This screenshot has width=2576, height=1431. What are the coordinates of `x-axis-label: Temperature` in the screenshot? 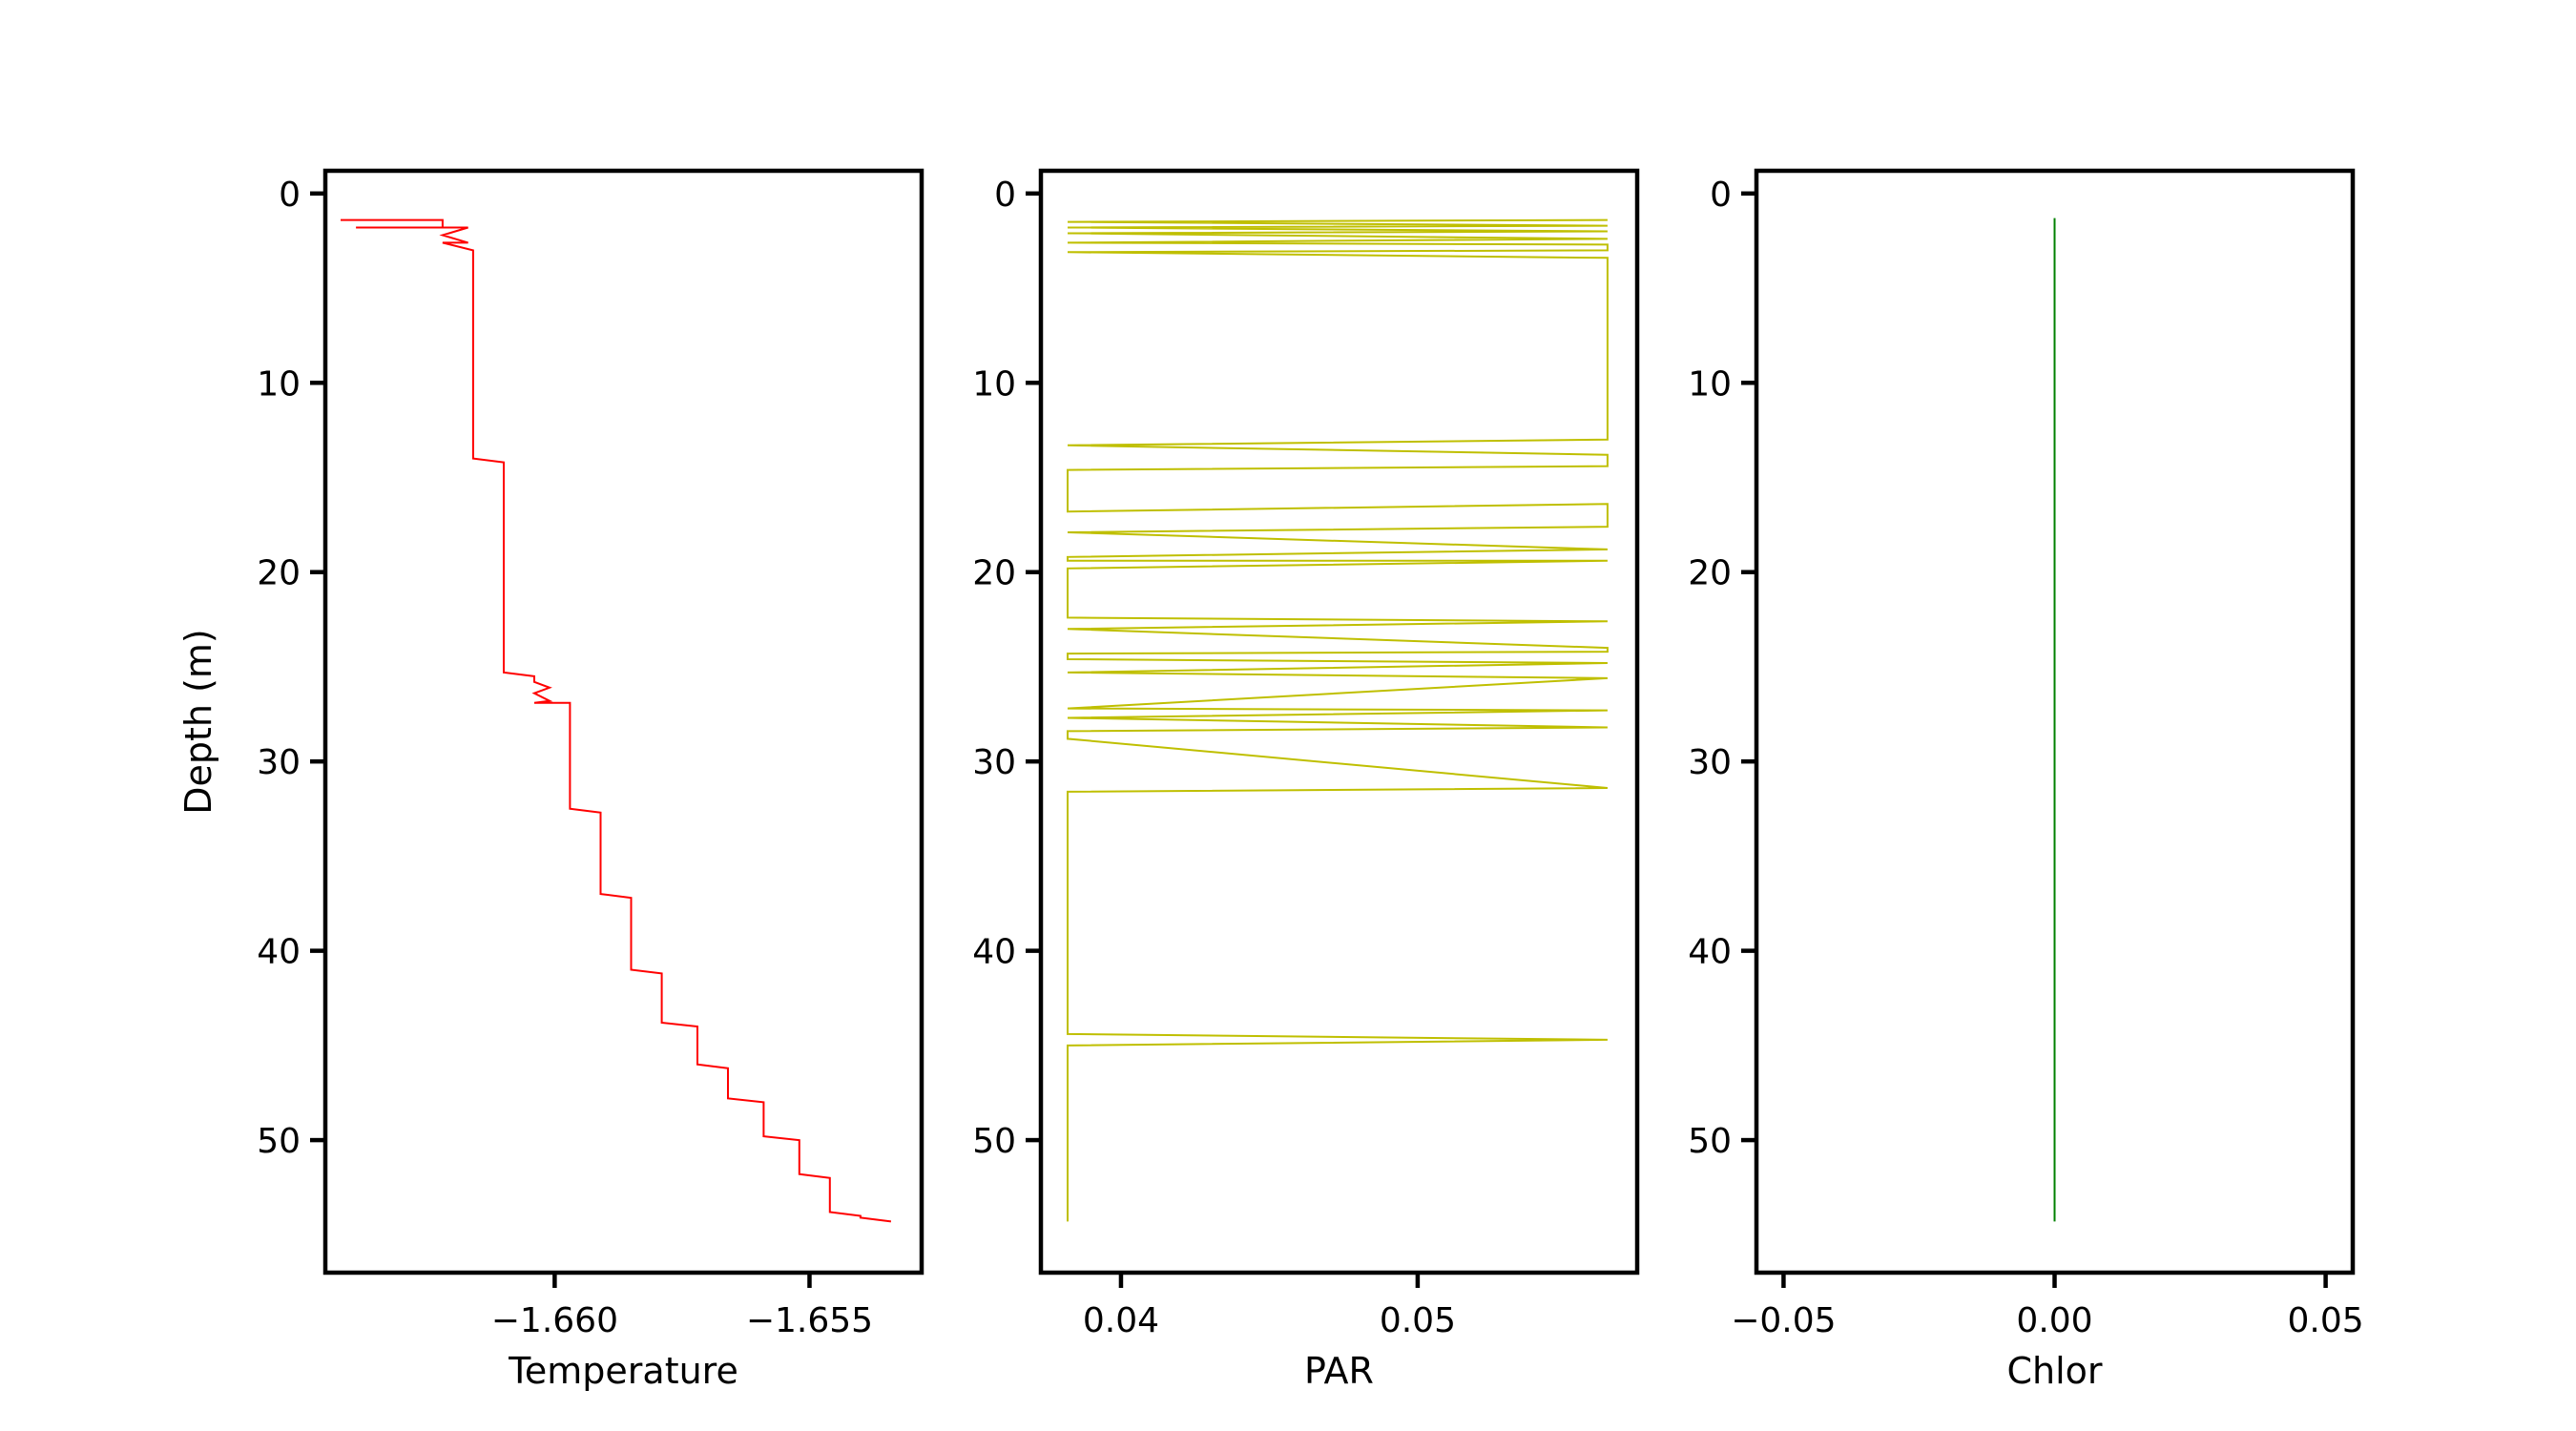 It's located at (623, 1371).